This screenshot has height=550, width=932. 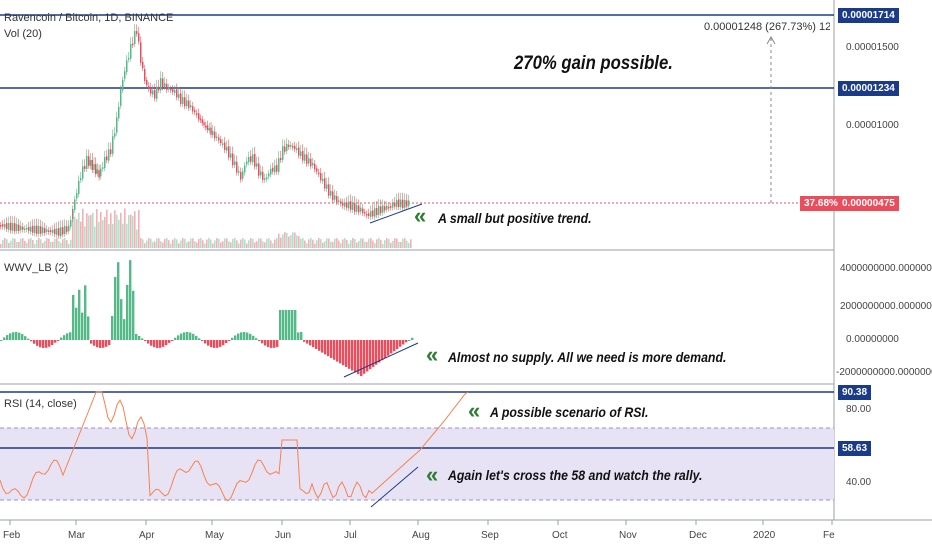 What do you see at coordinates (886, 306) in the screenshot?
I see `wwv-tick-2: 2000000000.00000000` at bounding box center [886, 306].